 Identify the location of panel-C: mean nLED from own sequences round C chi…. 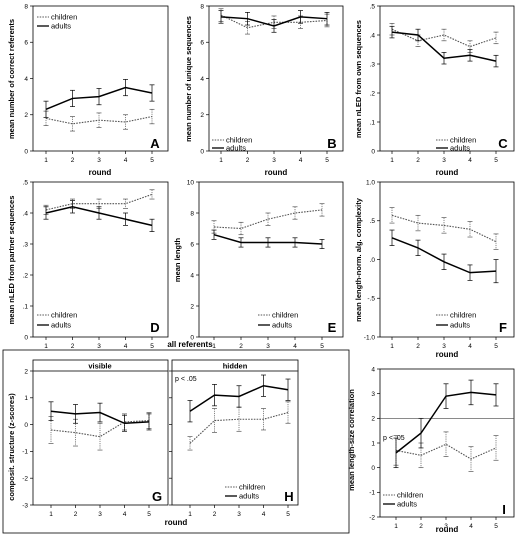
(434, 90).